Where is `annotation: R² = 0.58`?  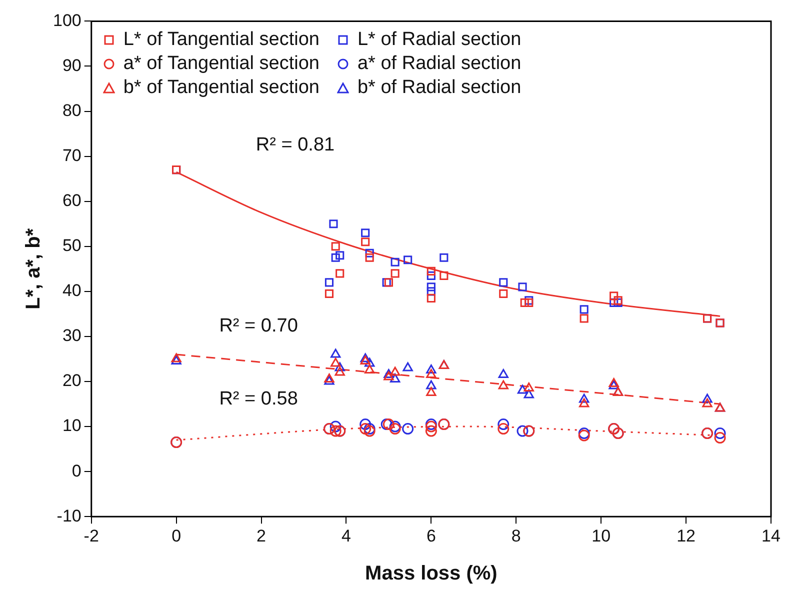 annotation: R² = 0.58 is located at coordinates (258, 399).